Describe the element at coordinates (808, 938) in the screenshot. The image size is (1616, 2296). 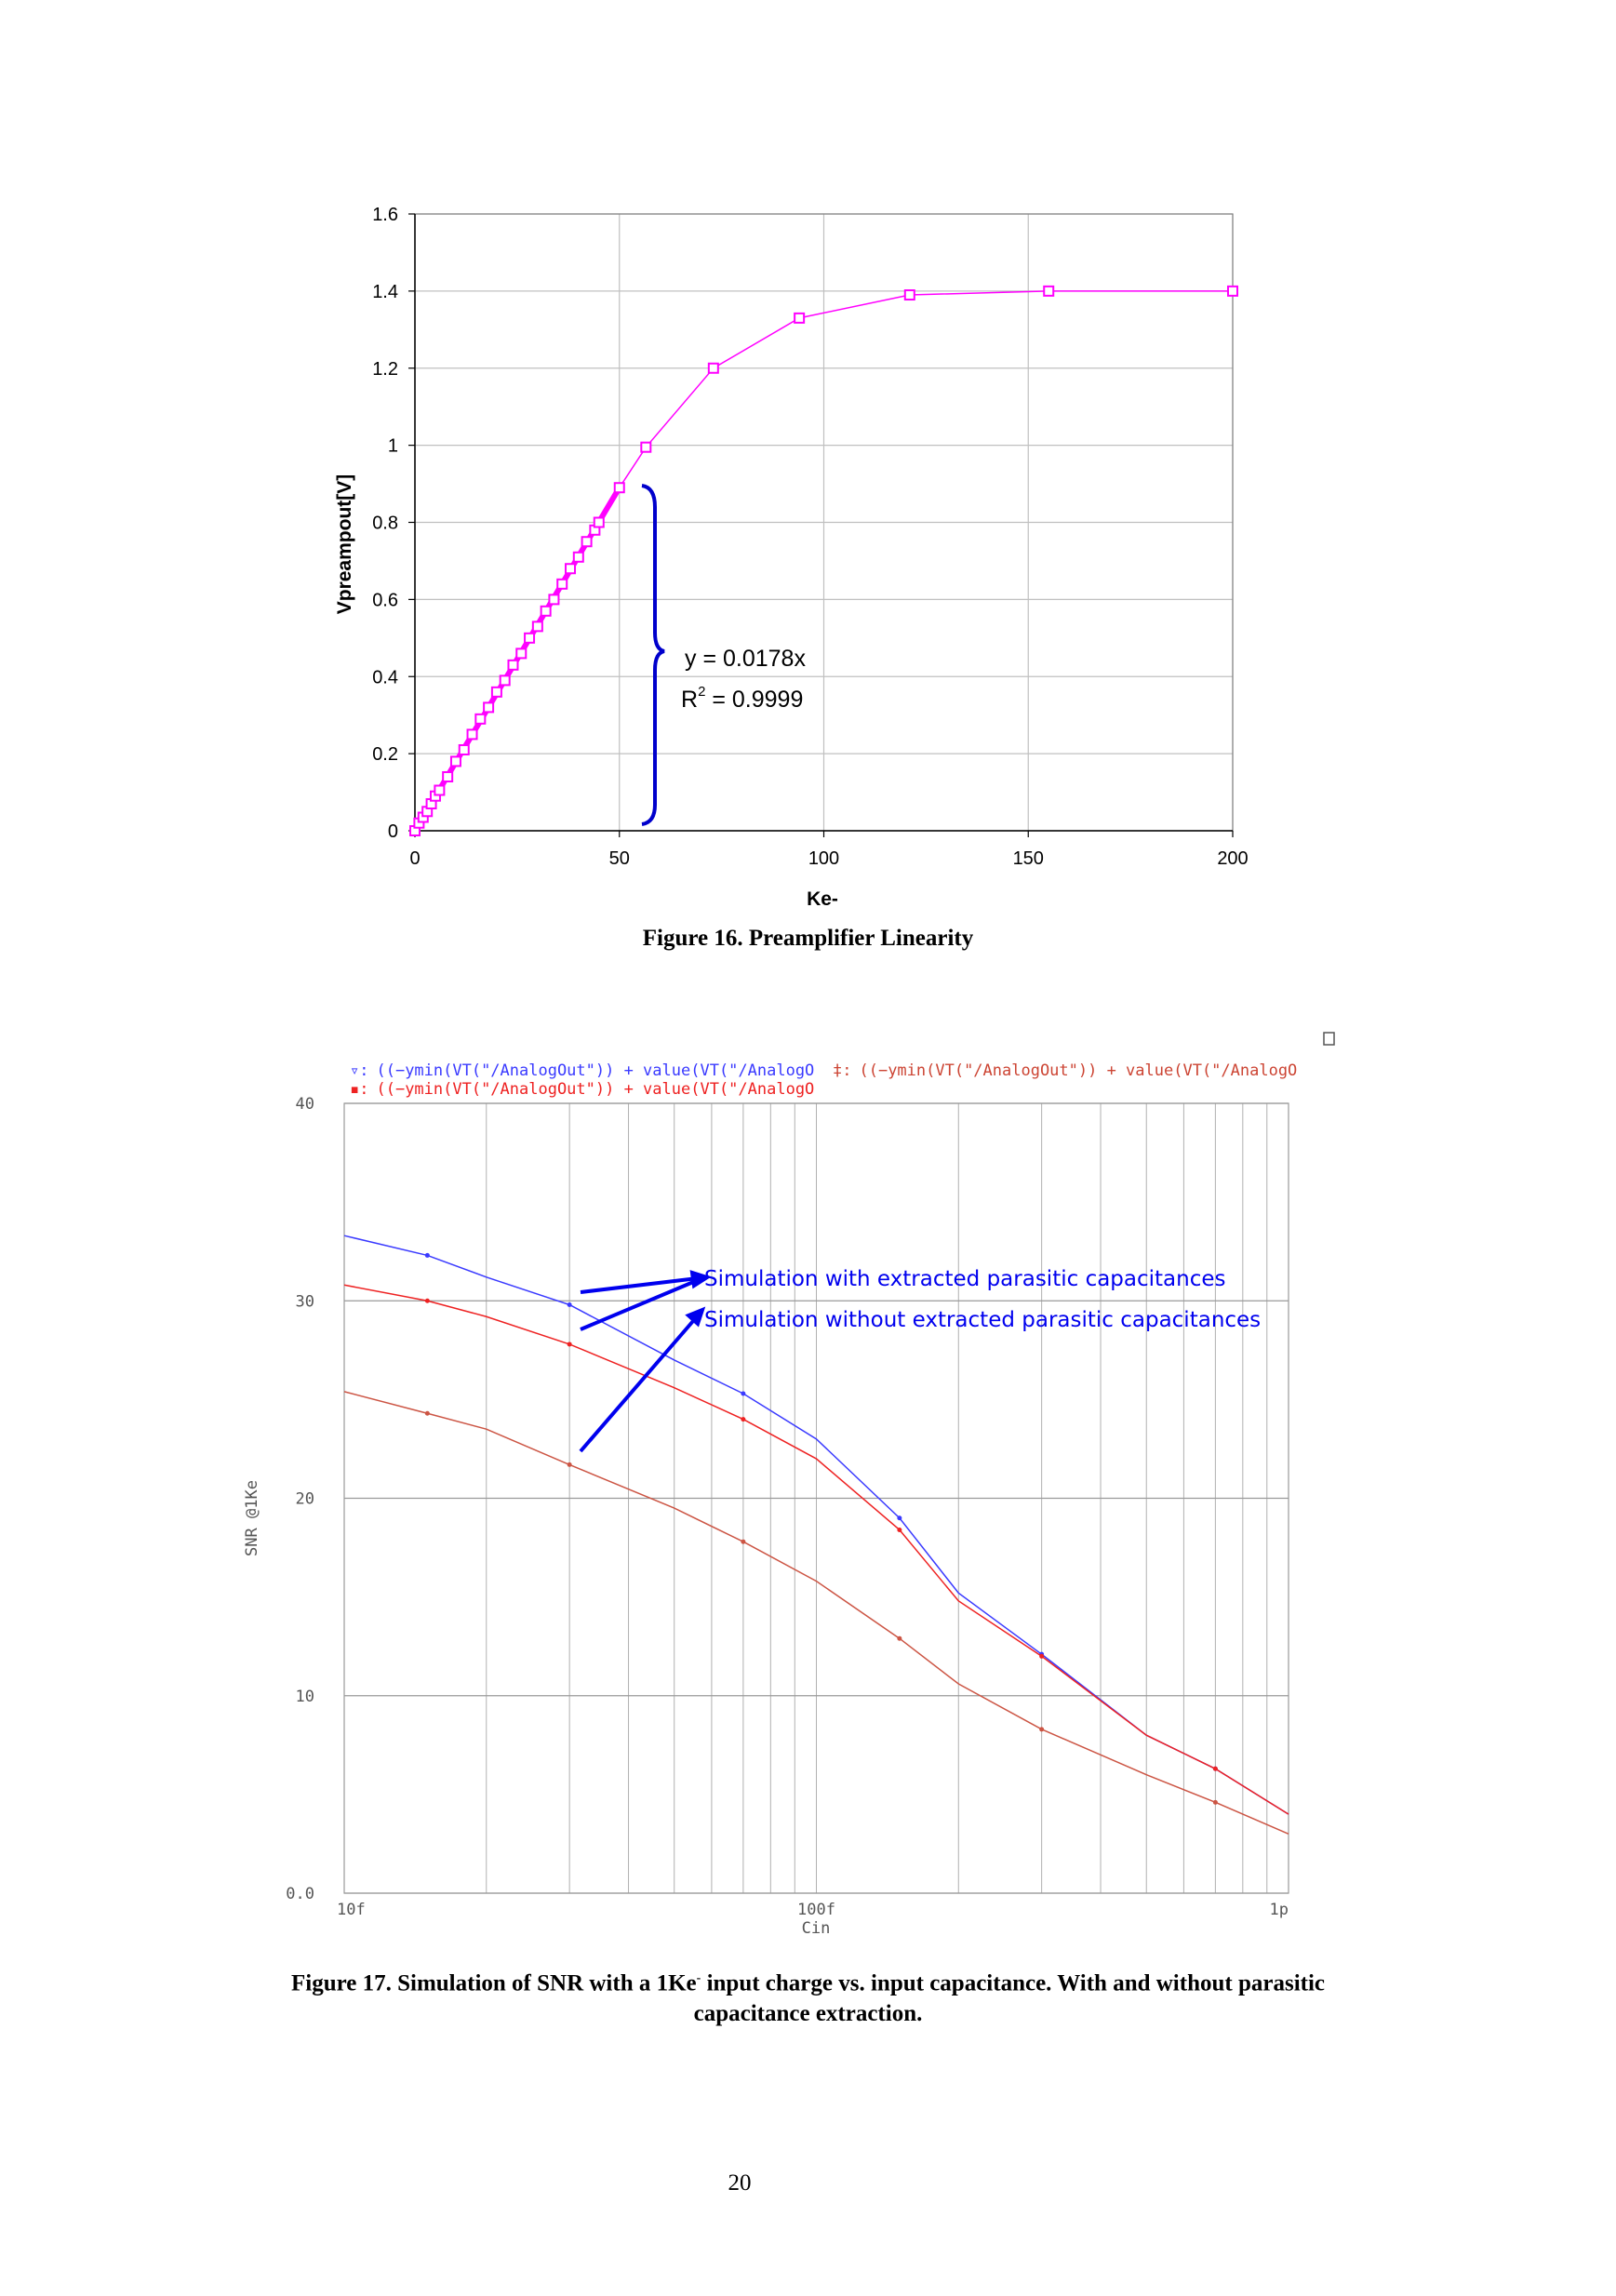
I see `figure16-caption: Figure 16. Preamplifier Linearity` at that location.